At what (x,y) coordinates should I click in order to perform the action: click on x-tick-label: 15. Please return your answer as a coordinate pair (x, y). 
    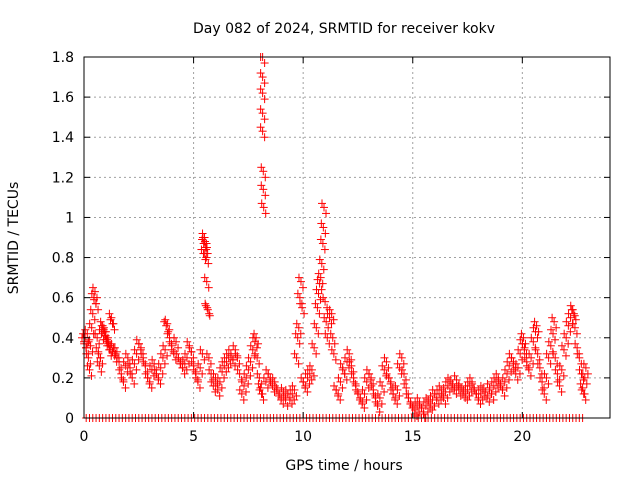
    Looking at the image, I should click on (413, 437).